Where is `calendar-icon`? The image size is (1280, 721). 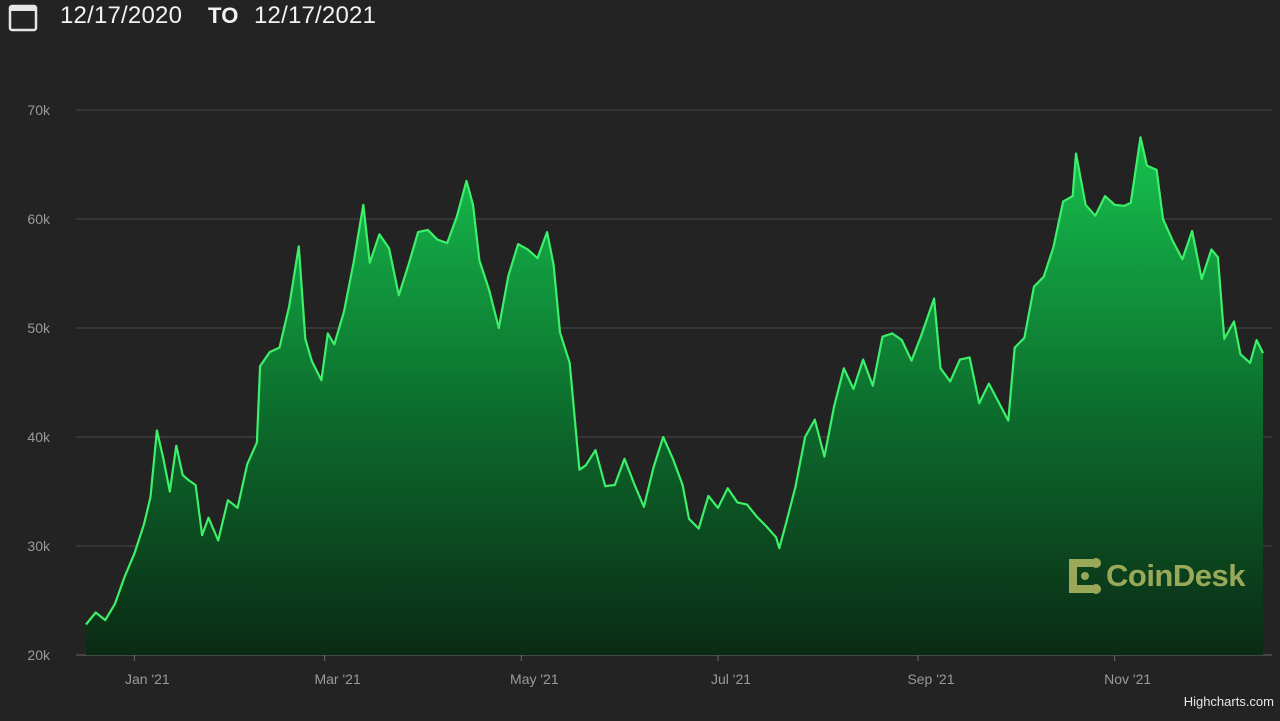 calendar-icon is located at coordinates (23, 17).